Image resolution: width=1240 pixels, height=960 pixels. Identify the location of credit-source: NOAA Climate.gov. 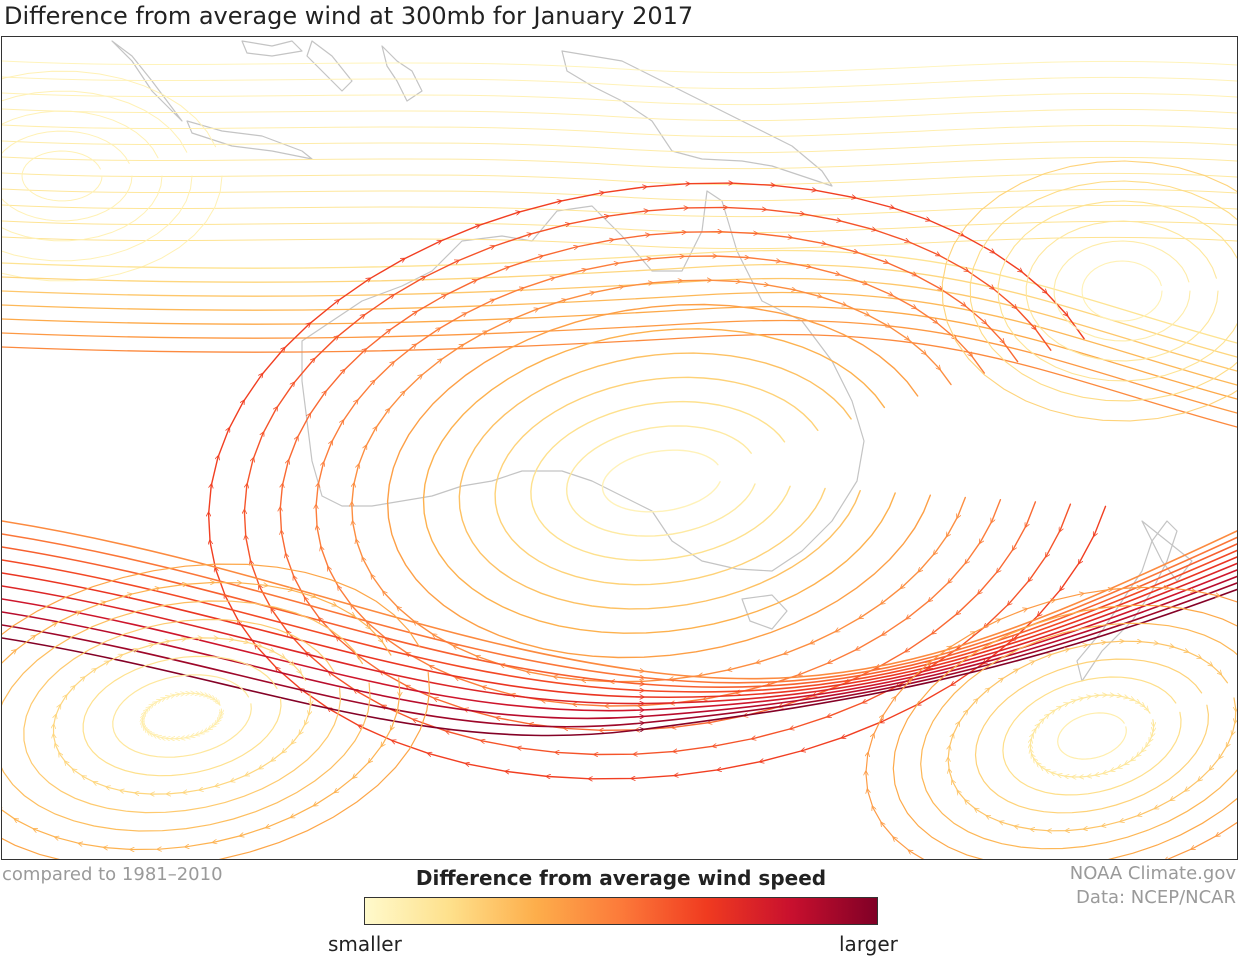
(1152, 873).